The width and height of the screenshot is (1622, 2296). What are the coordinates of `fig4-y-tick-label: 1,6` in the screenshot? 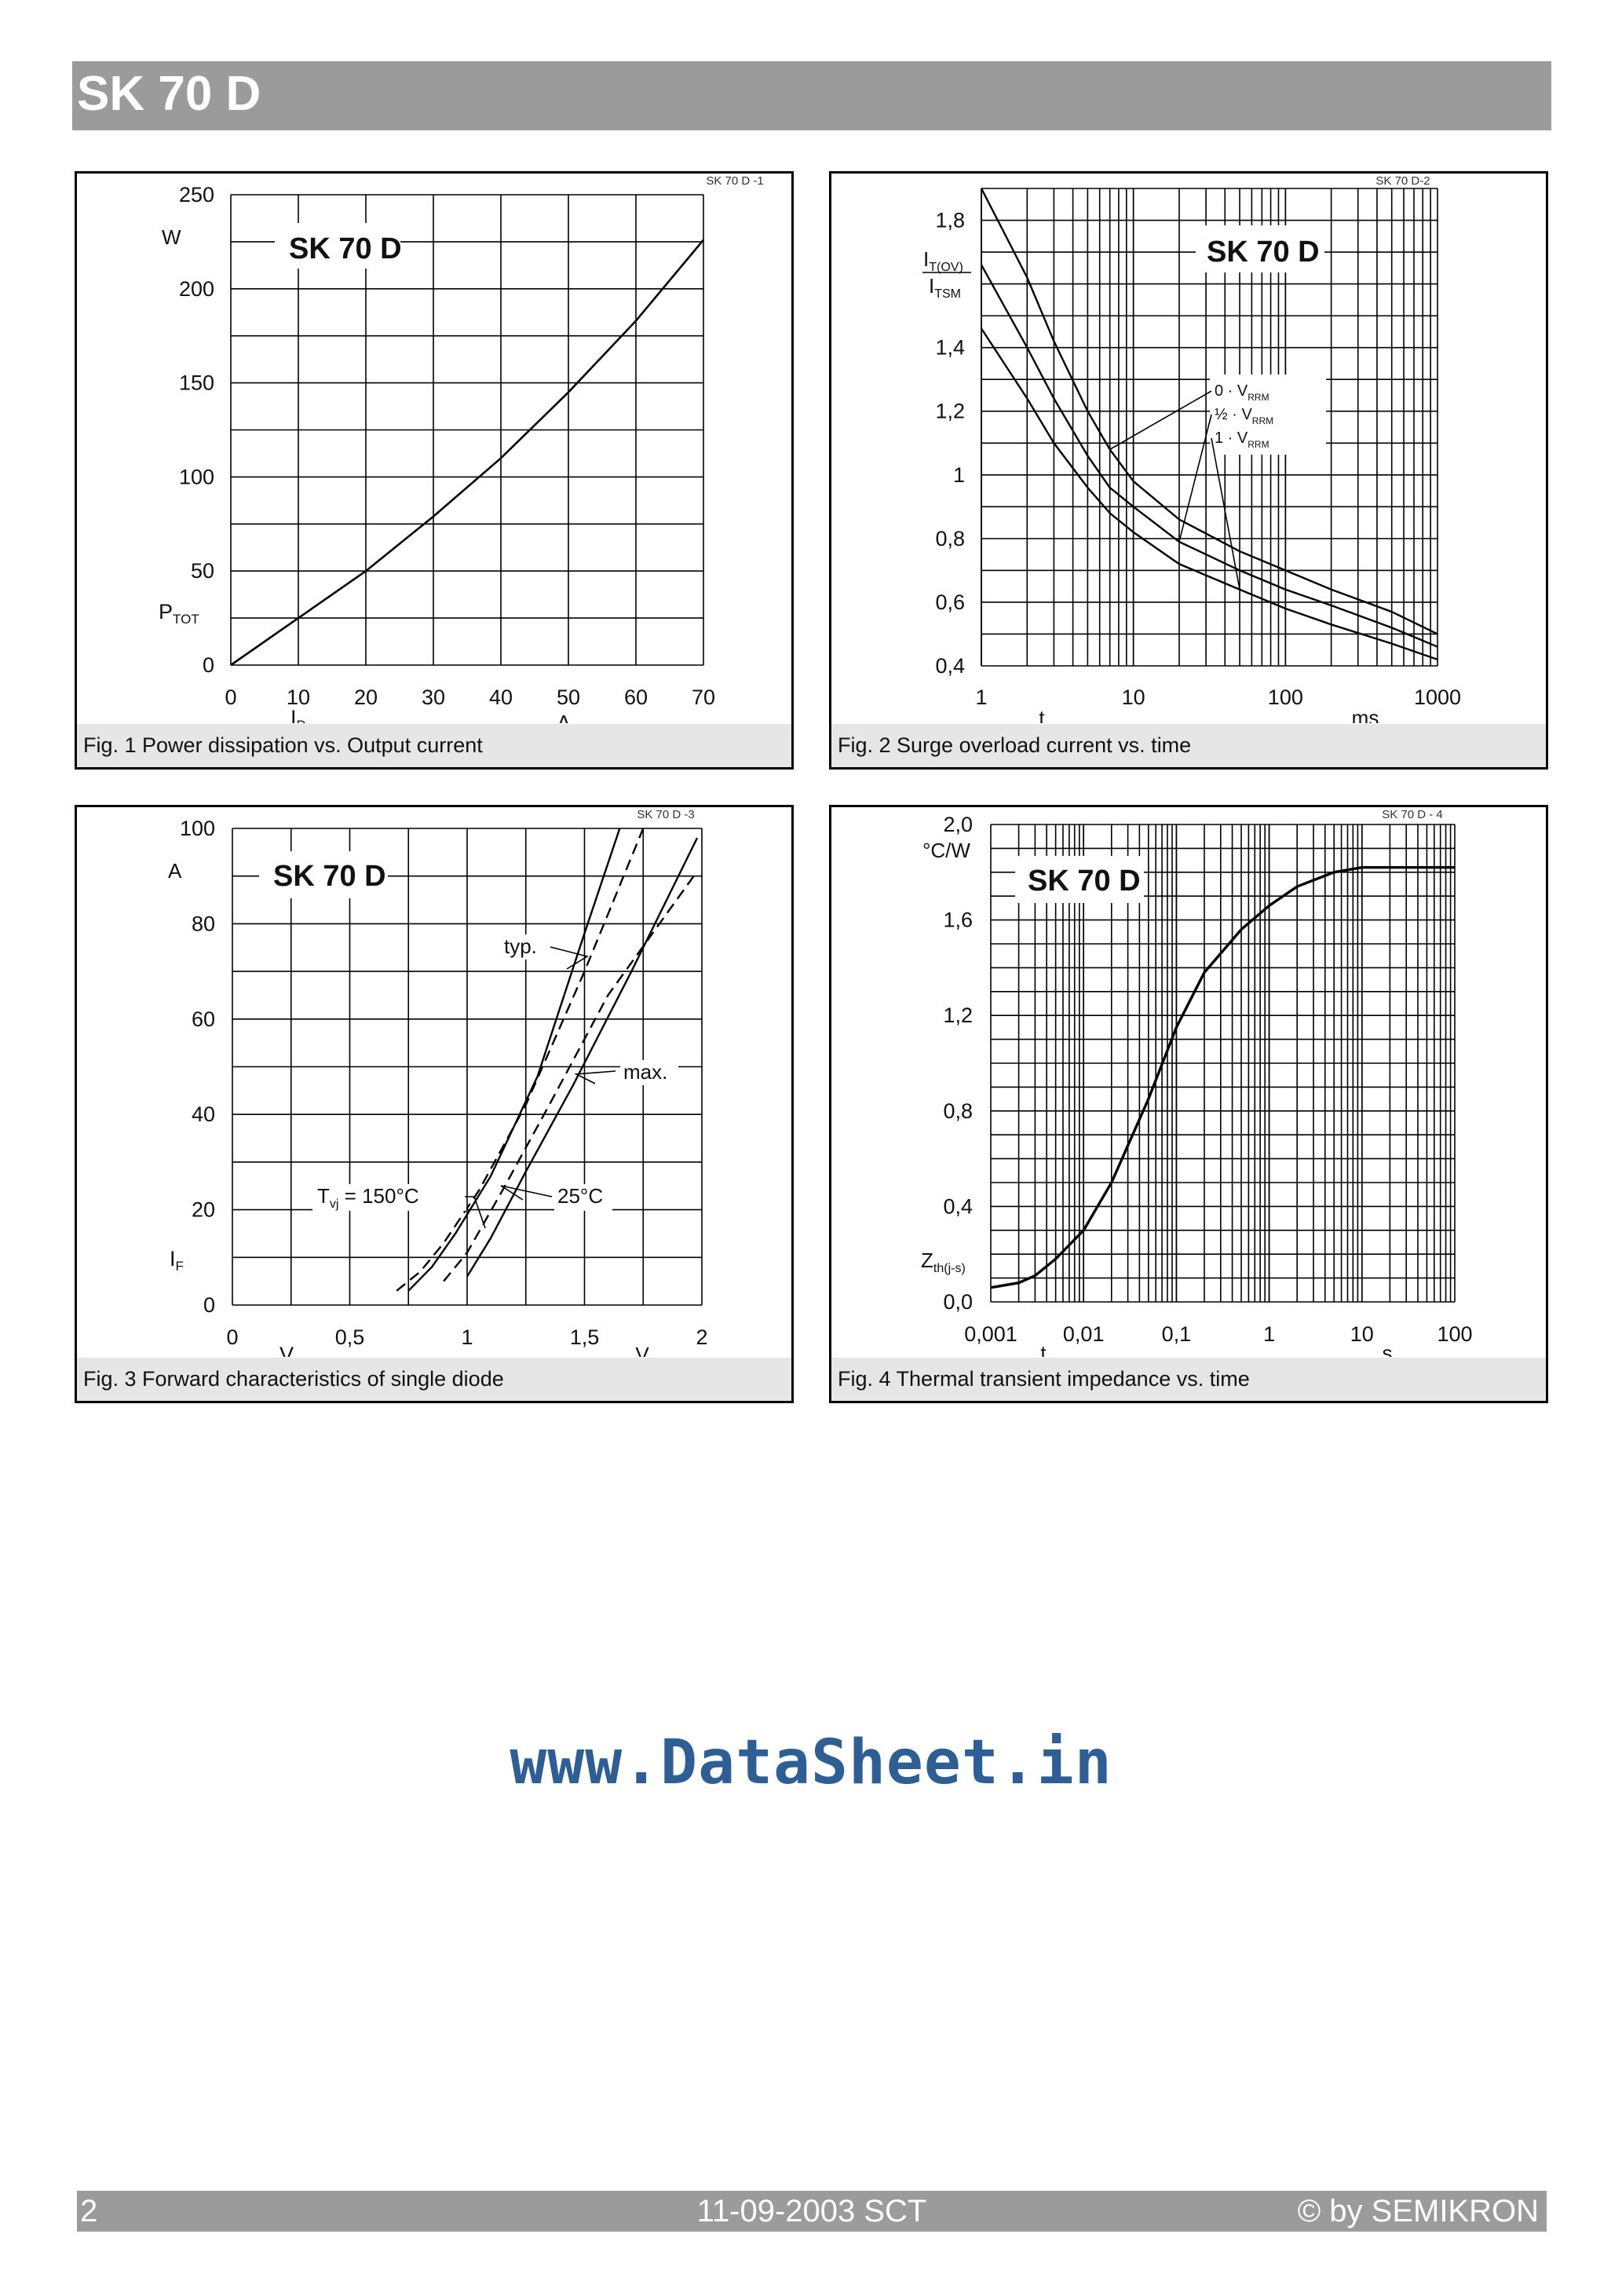 It's located at (958, 920).